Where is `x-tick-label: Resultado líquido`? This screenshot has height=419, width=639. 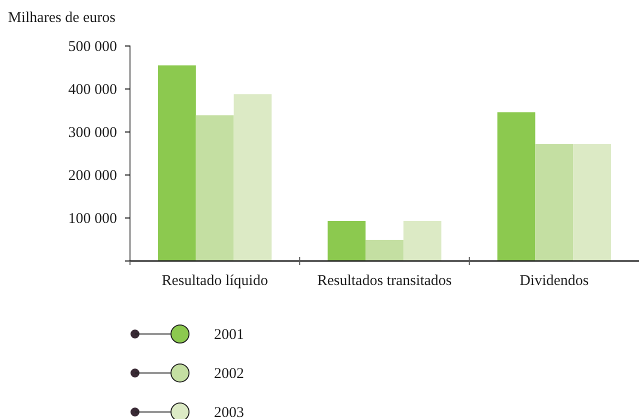
x-tick-label: Resultado líquido is located at coordinates (215, 281).